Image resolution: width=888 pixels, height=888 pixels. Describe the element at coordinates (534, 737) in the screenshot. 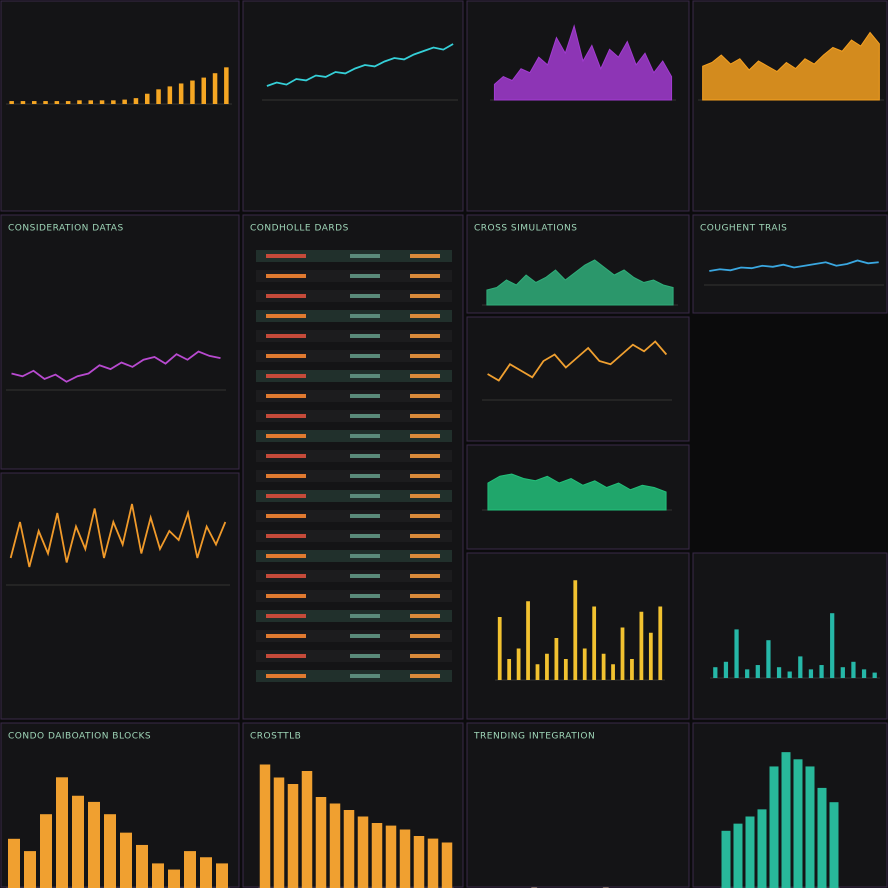

I see `panel-title: TRENDING INTEGRATION` at that location.